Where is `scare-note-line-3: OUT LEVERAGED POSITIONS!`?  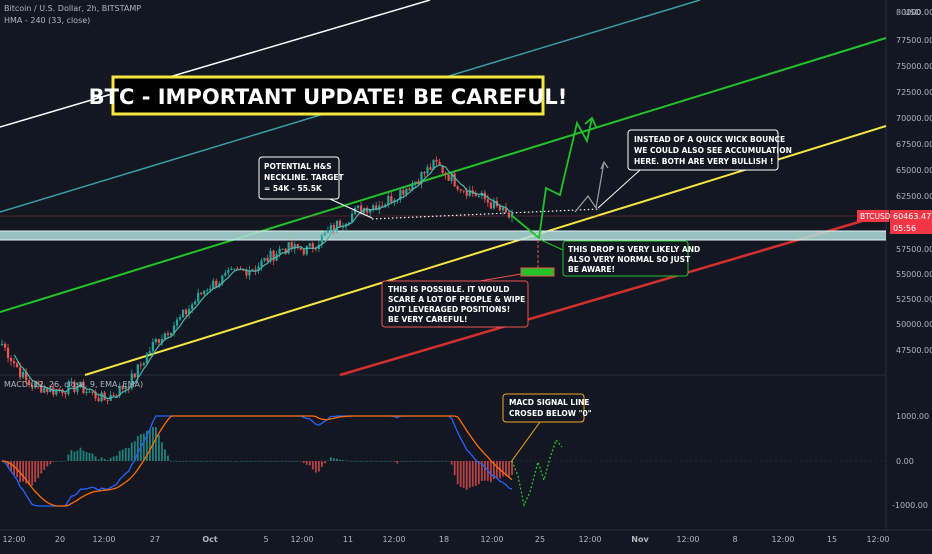
scare-note-line-3: OUT LEVERAGED POSITIONS! is located at coordinates (449, 309).